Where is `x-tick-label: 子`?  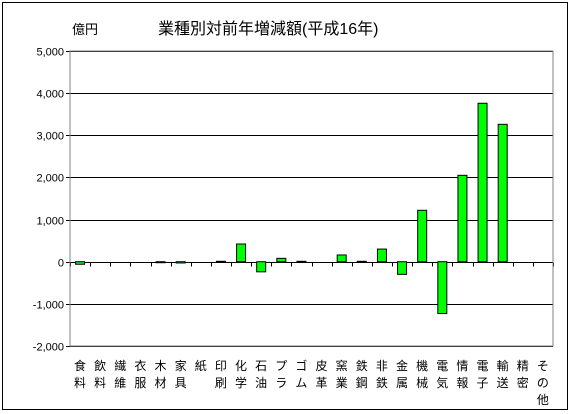
x-tick-label: 子 is located at coordinates (483, 383).